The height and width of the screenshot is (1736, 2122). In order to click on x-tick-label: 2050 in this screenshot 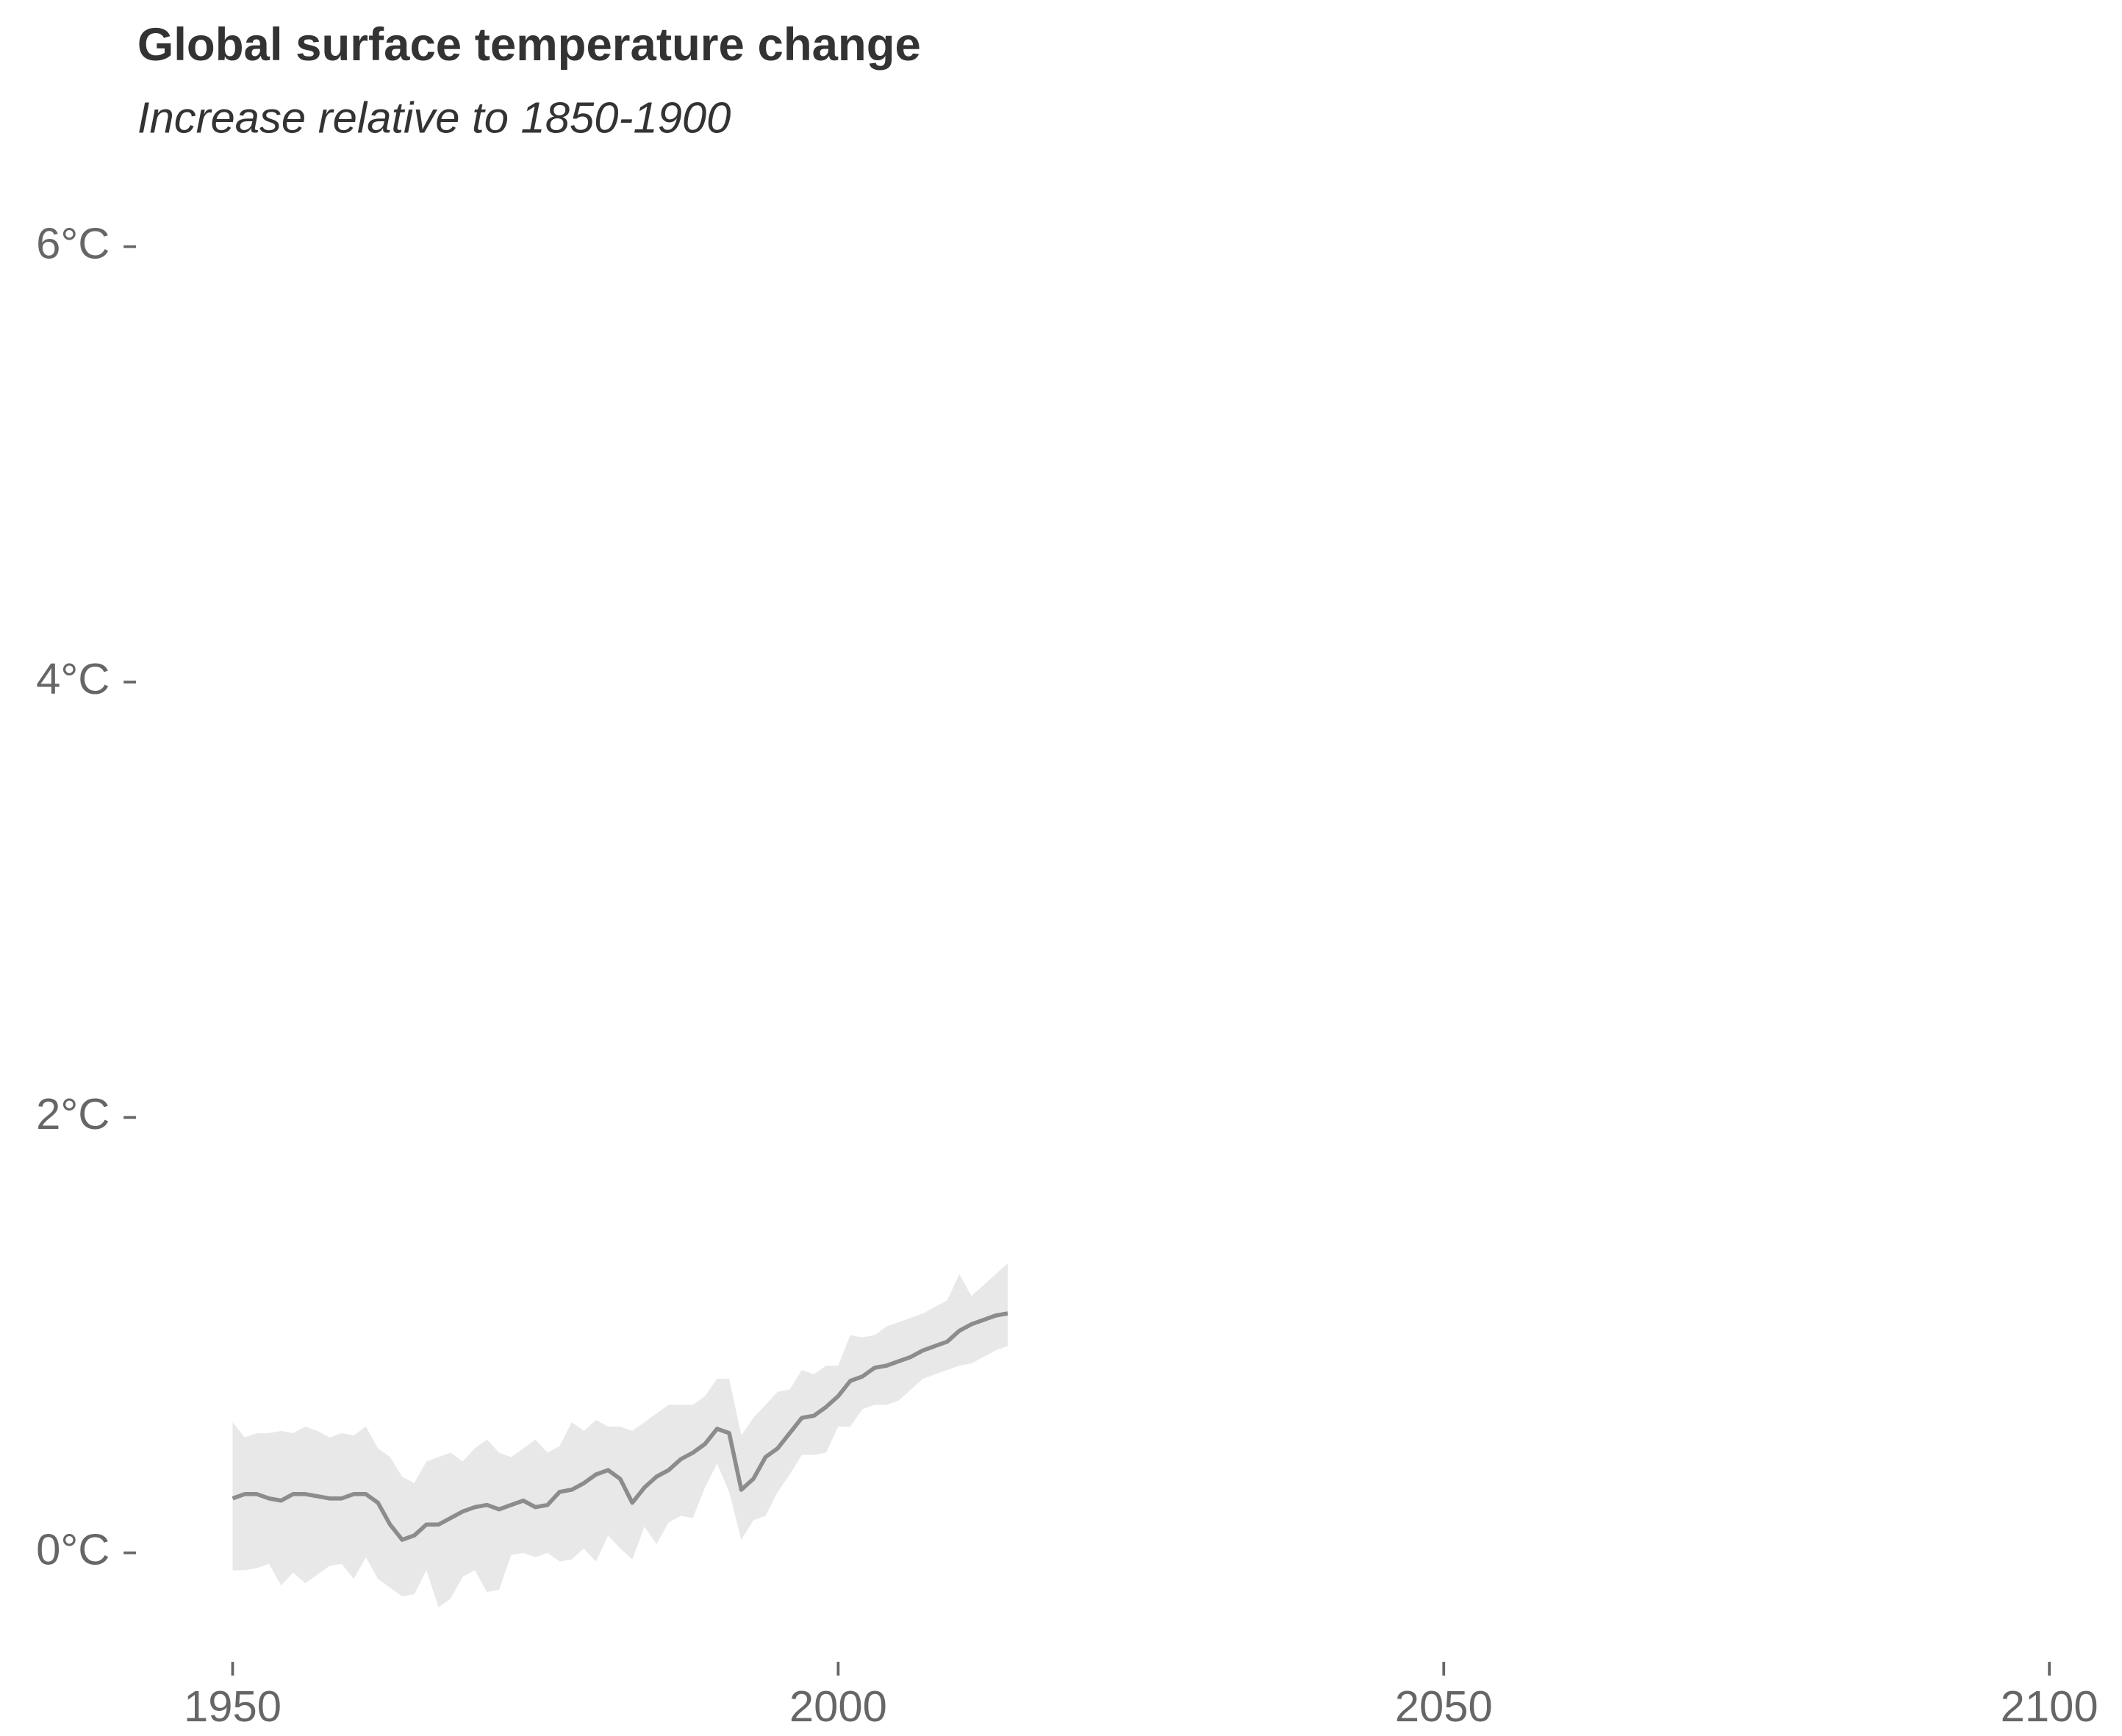, I will do `click(1444, 1706)`.